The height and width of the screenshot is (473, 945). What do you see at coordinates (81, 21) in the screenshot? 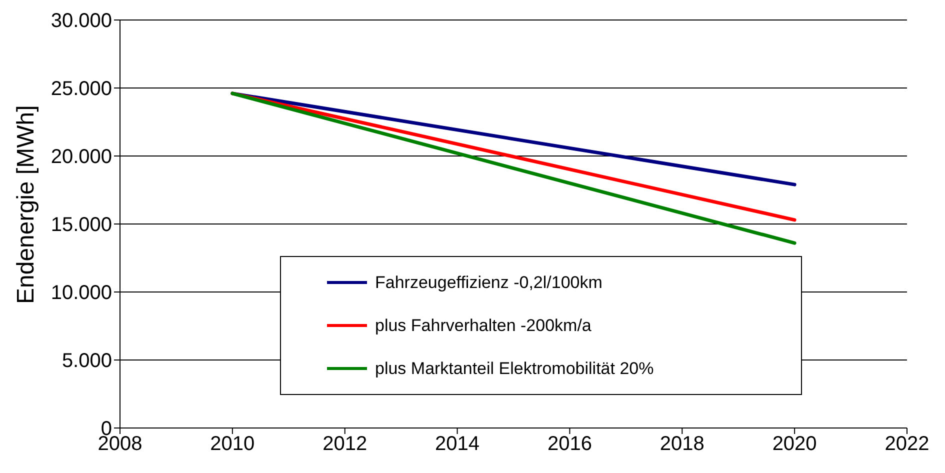
I see `y-tick-label: 30.000` at bounding box center [81, 21].